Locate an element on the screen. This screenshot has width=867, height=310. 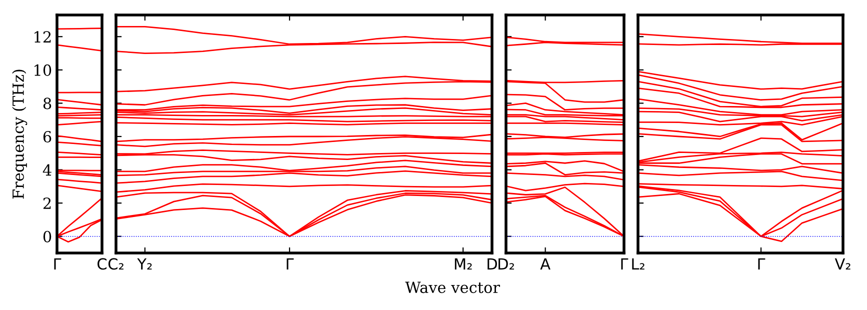
x-tick-label: M₂ is located at coordinates (463, 264).